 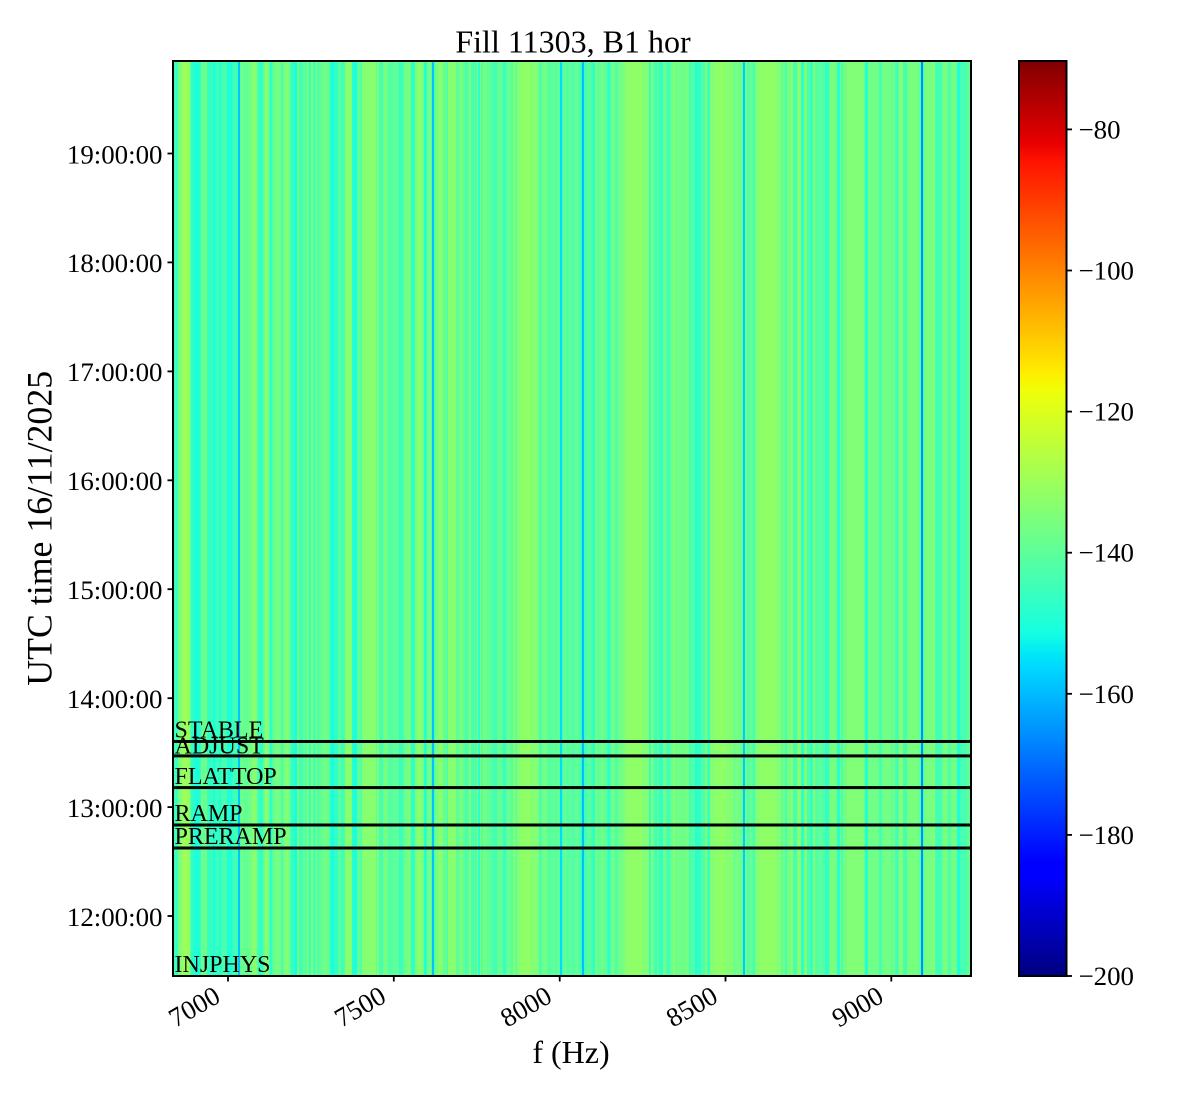 What do you see at coordinates (115, 263) in the screenshot?
I see `svg-text: 18:00:00` at bounding box center [115, 263].